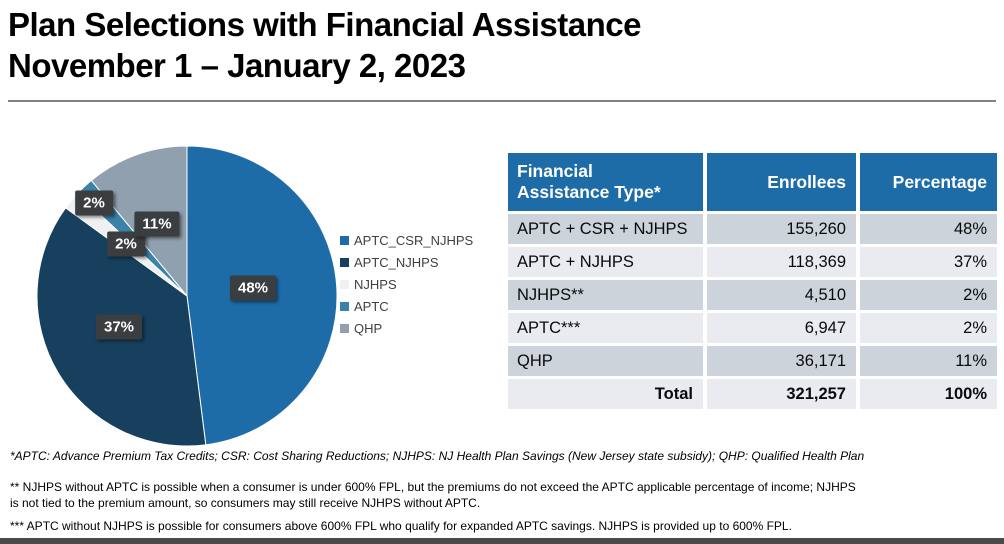  I want to click on table-cell-enrollees: 118,369, so click(781, 262).